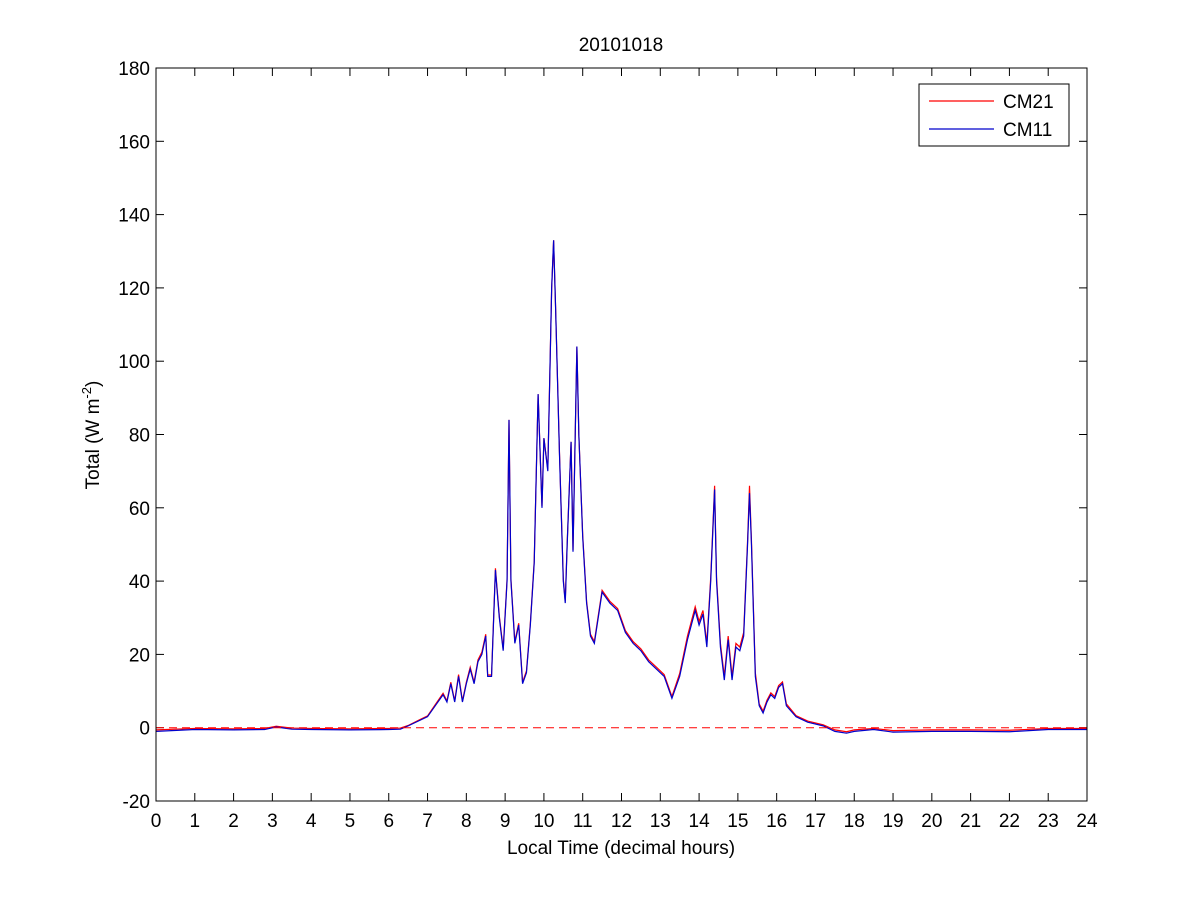  Describe the element at coordinates (134, 69) in the screenshot. I see `y-tick-label: 180` at that location.